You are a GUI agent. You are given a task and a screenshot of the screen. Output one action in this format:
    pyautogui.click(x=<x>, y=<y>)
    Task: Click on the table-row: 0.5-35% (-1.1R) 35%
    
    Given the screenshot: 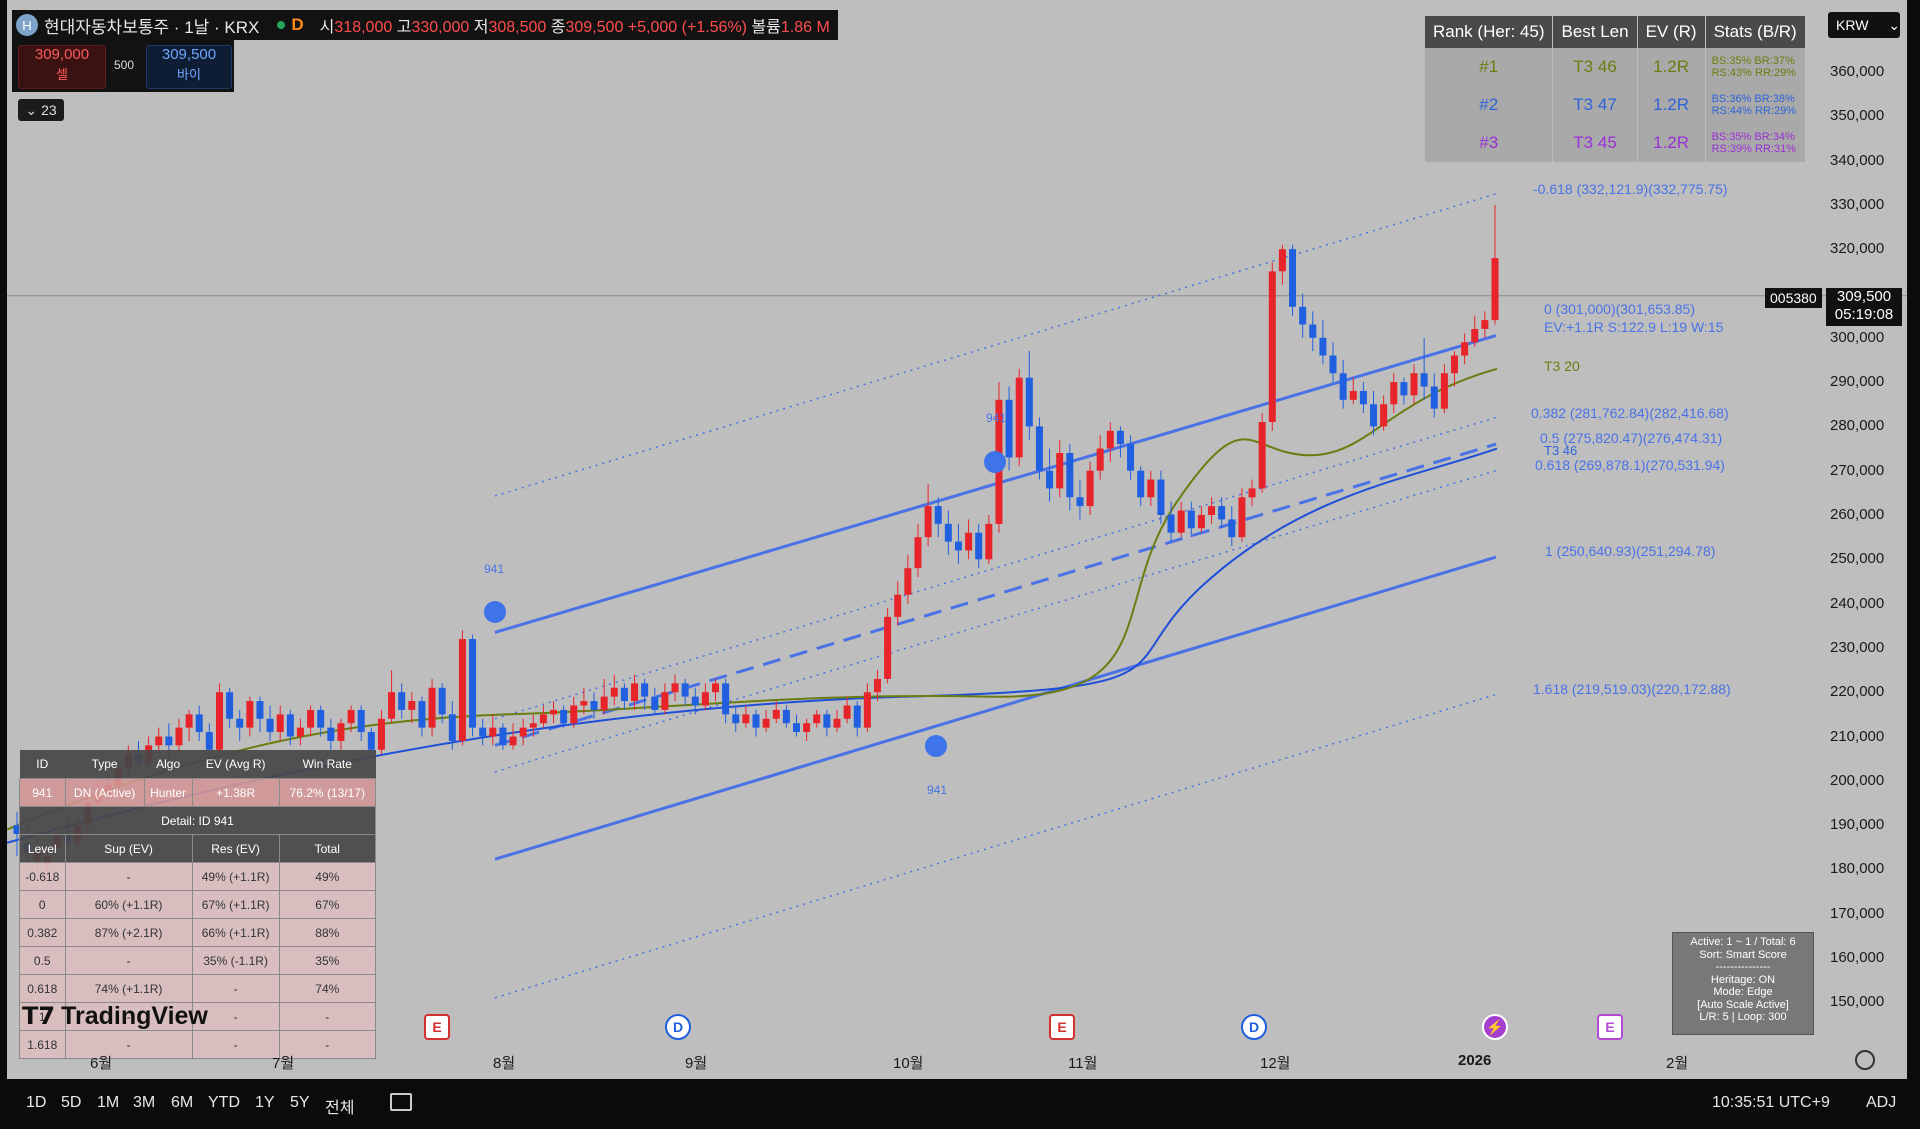 What is the action you would take?
    pyautogui.click(x=198, y=960)
    